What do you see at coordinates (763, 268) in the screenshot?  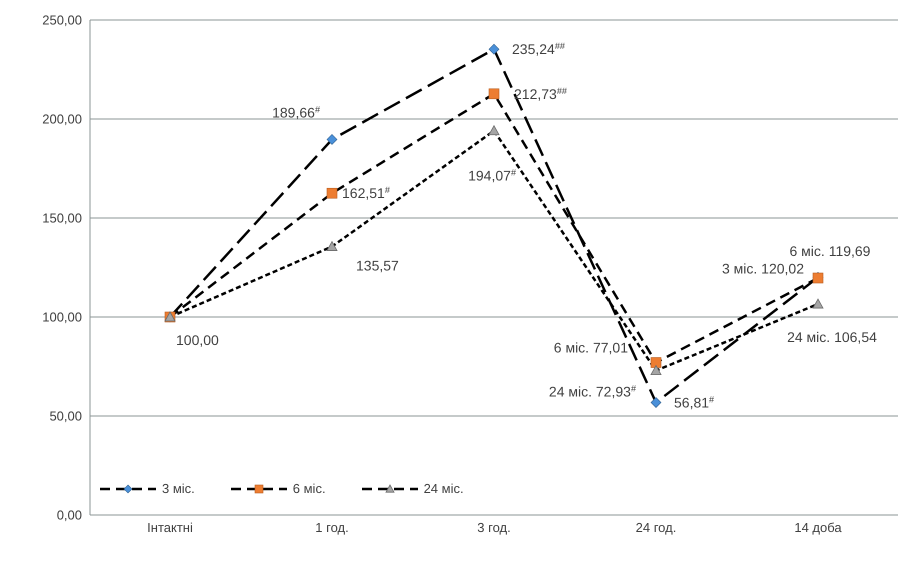 I see `data-label: 3 міс. 120,02` at bounding box center [763, 268].